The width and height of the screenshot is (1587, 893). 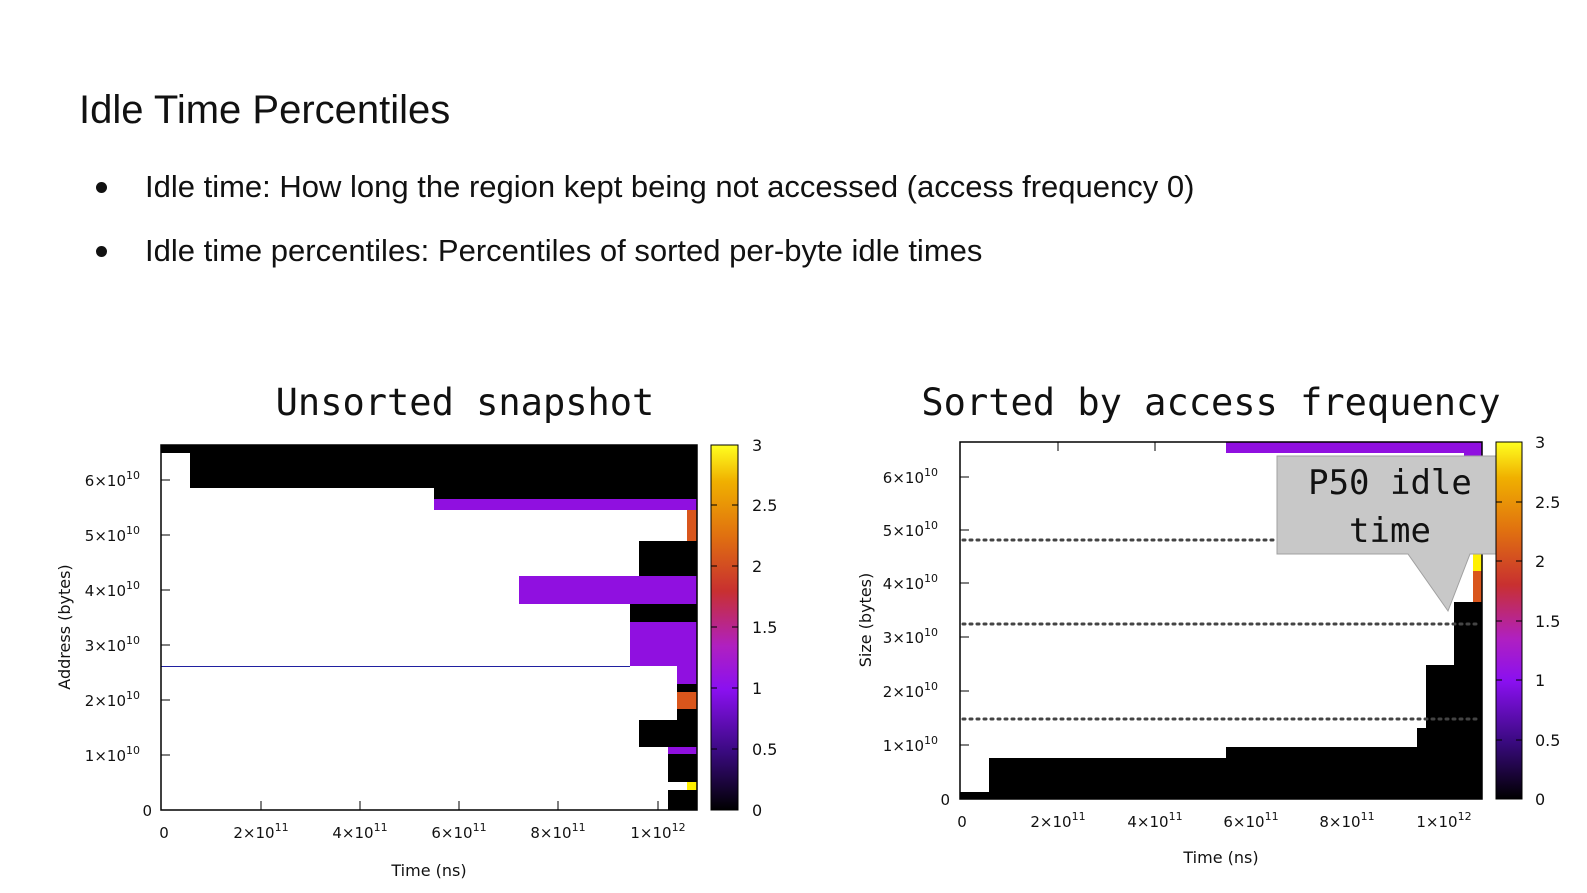 I want to click on plot-title: Unsorted snapshot, so click(x=465, y=402).